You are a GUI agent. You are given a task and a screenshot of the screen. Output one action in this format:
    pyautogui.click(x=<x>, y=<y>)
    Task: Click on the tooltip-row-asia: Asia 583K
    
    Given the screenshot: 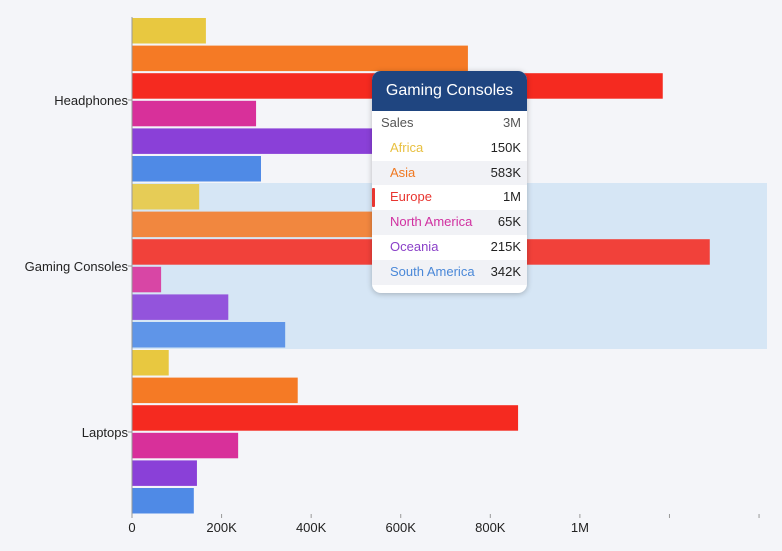 What is the action you would take?
    pyautogui.click(x=449, y=173)
    